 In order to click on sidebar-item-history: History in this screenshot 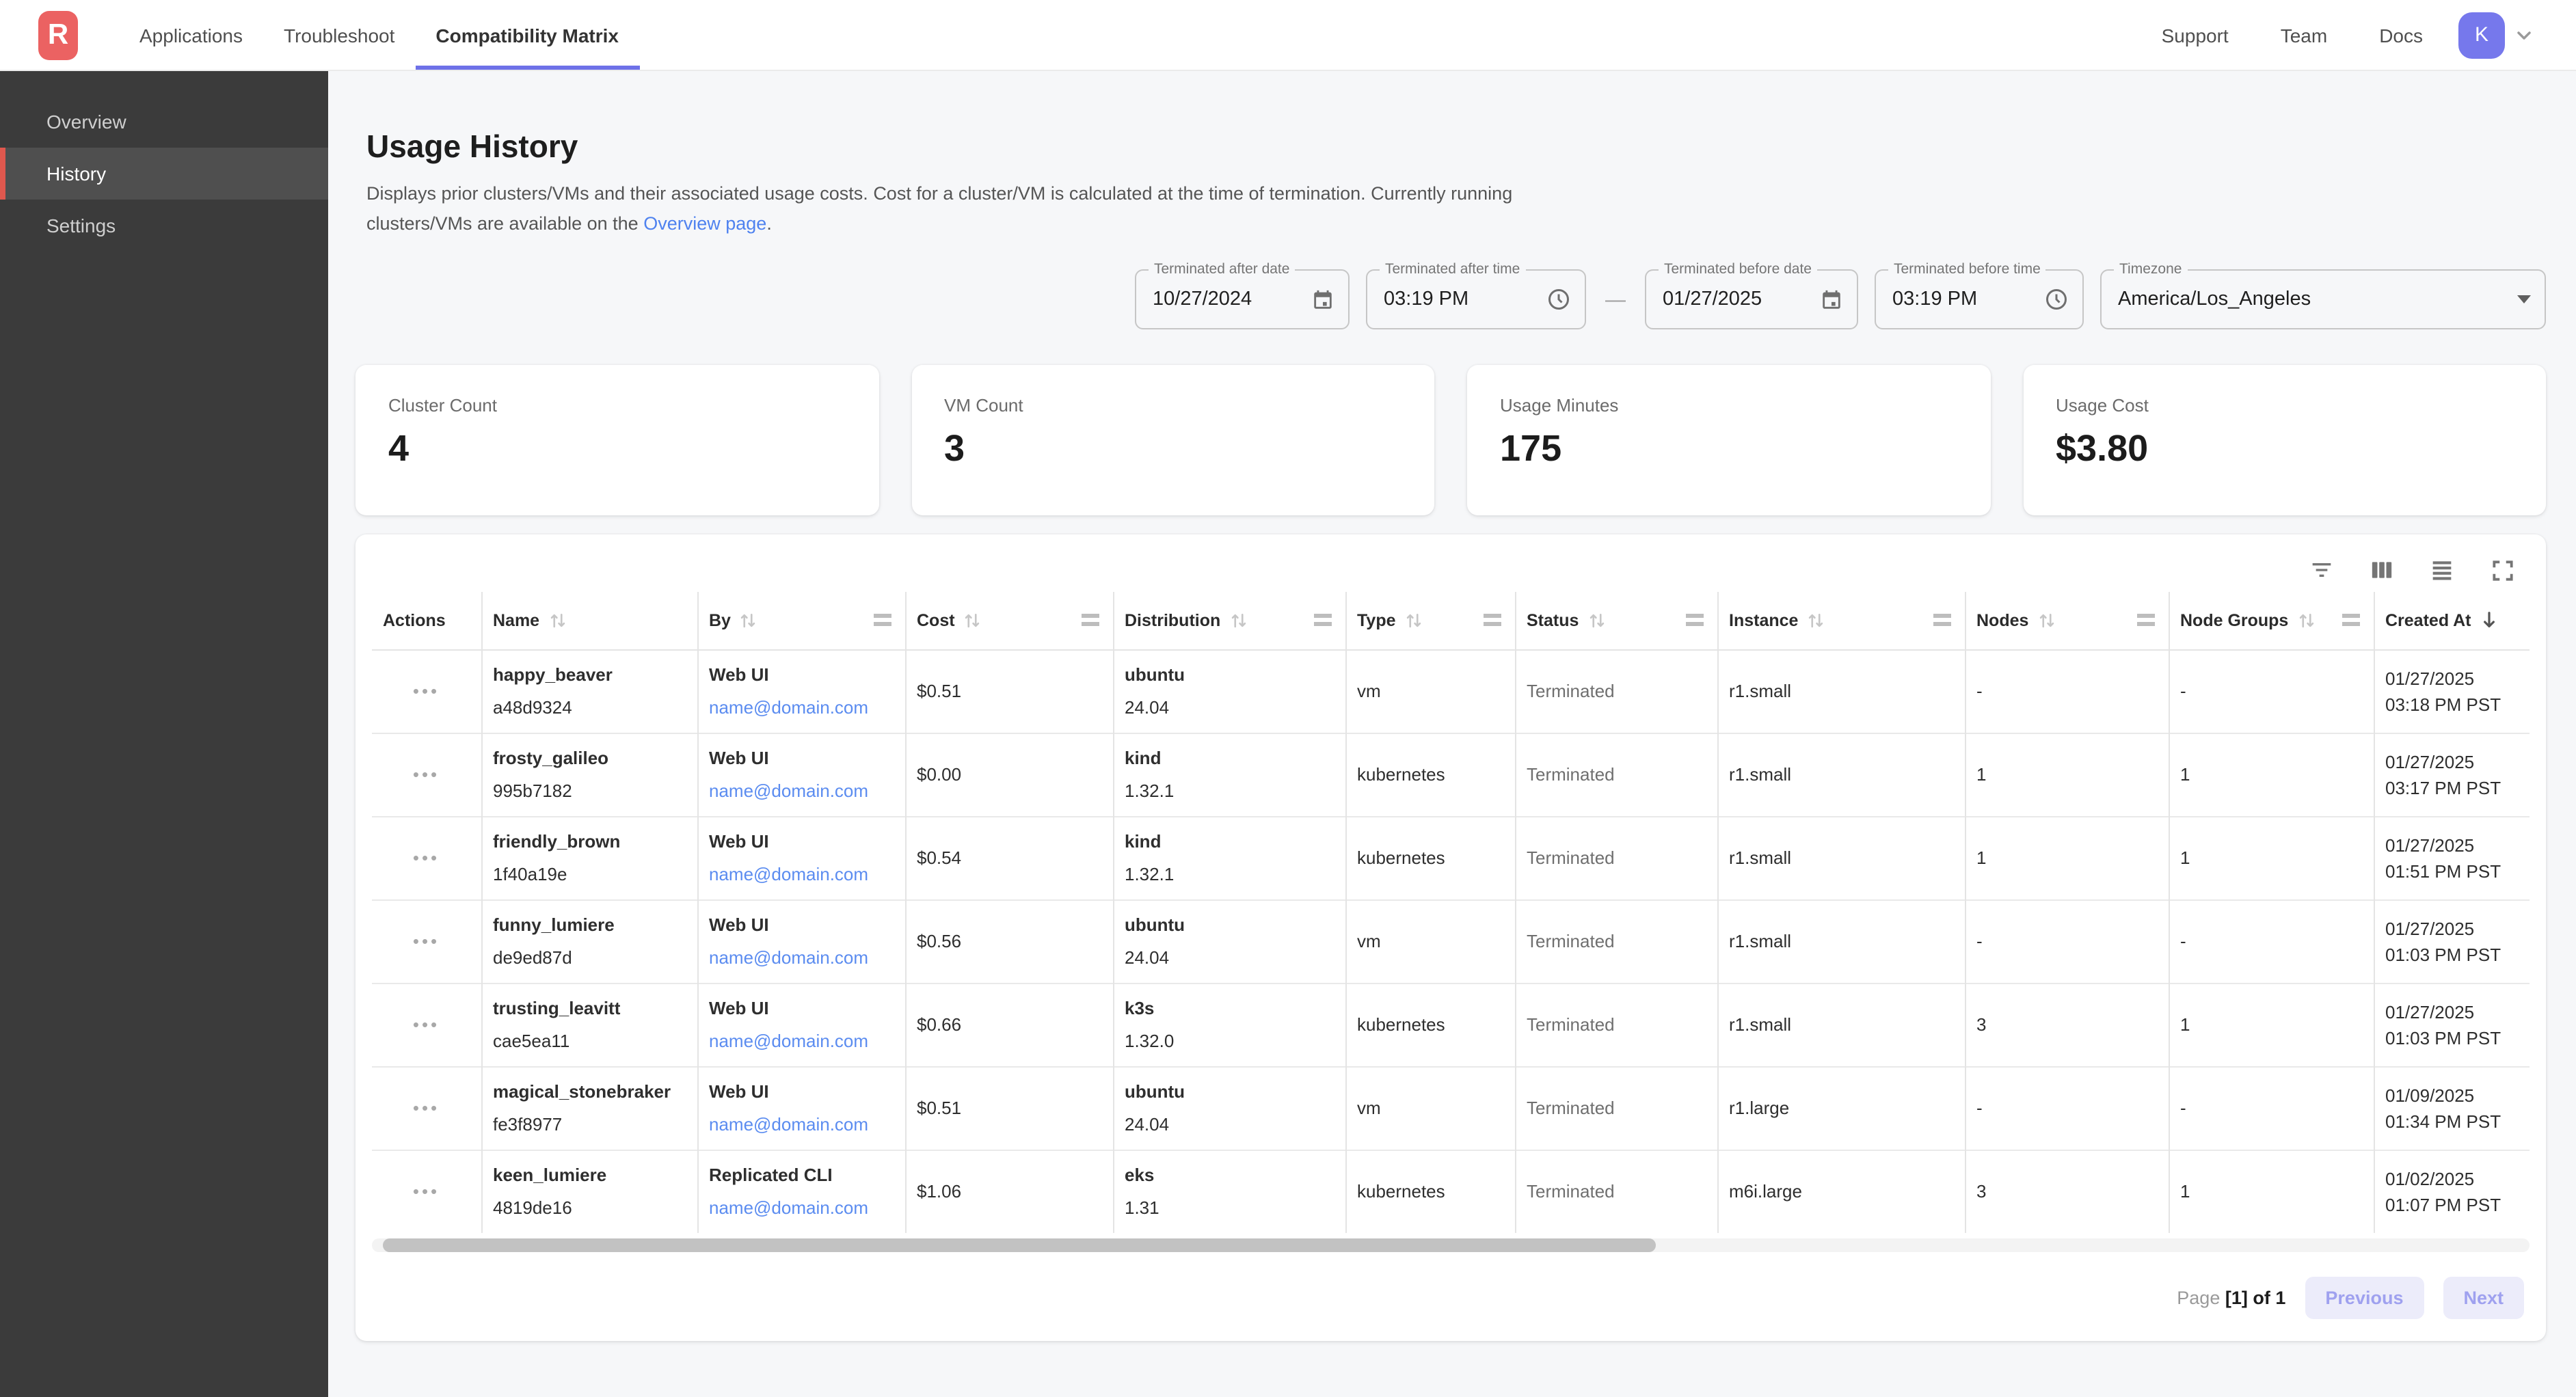, I will do `click(164, 174)`.